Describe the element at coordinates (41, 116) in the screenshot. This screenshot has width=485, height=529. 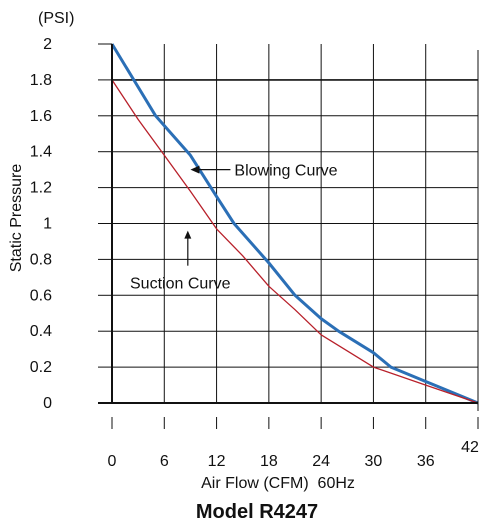
I see `y-tick-label: 1.6` at that location.